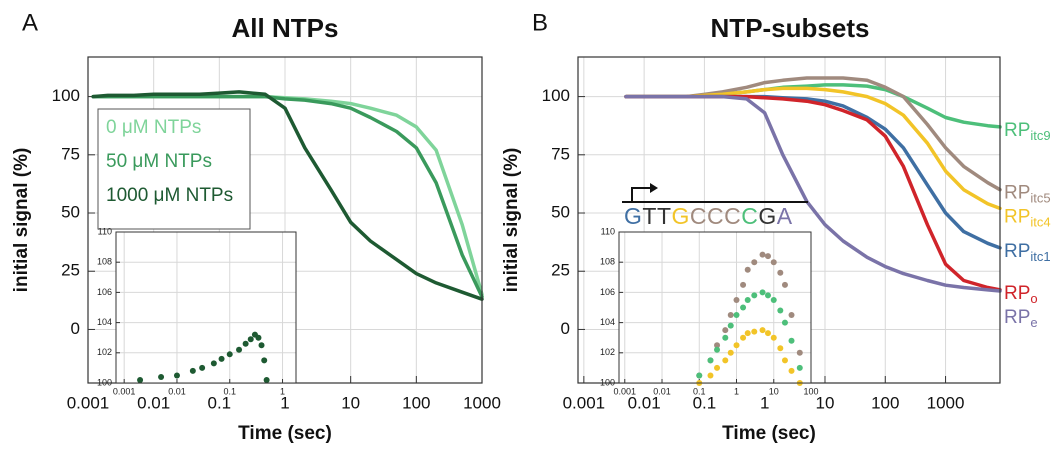 This screenshot has height=451, width=1055. Describe the element at coordinates (169, 195) in the screenshot. I see `legend-entry: 1000 μM NTPs` at that location.